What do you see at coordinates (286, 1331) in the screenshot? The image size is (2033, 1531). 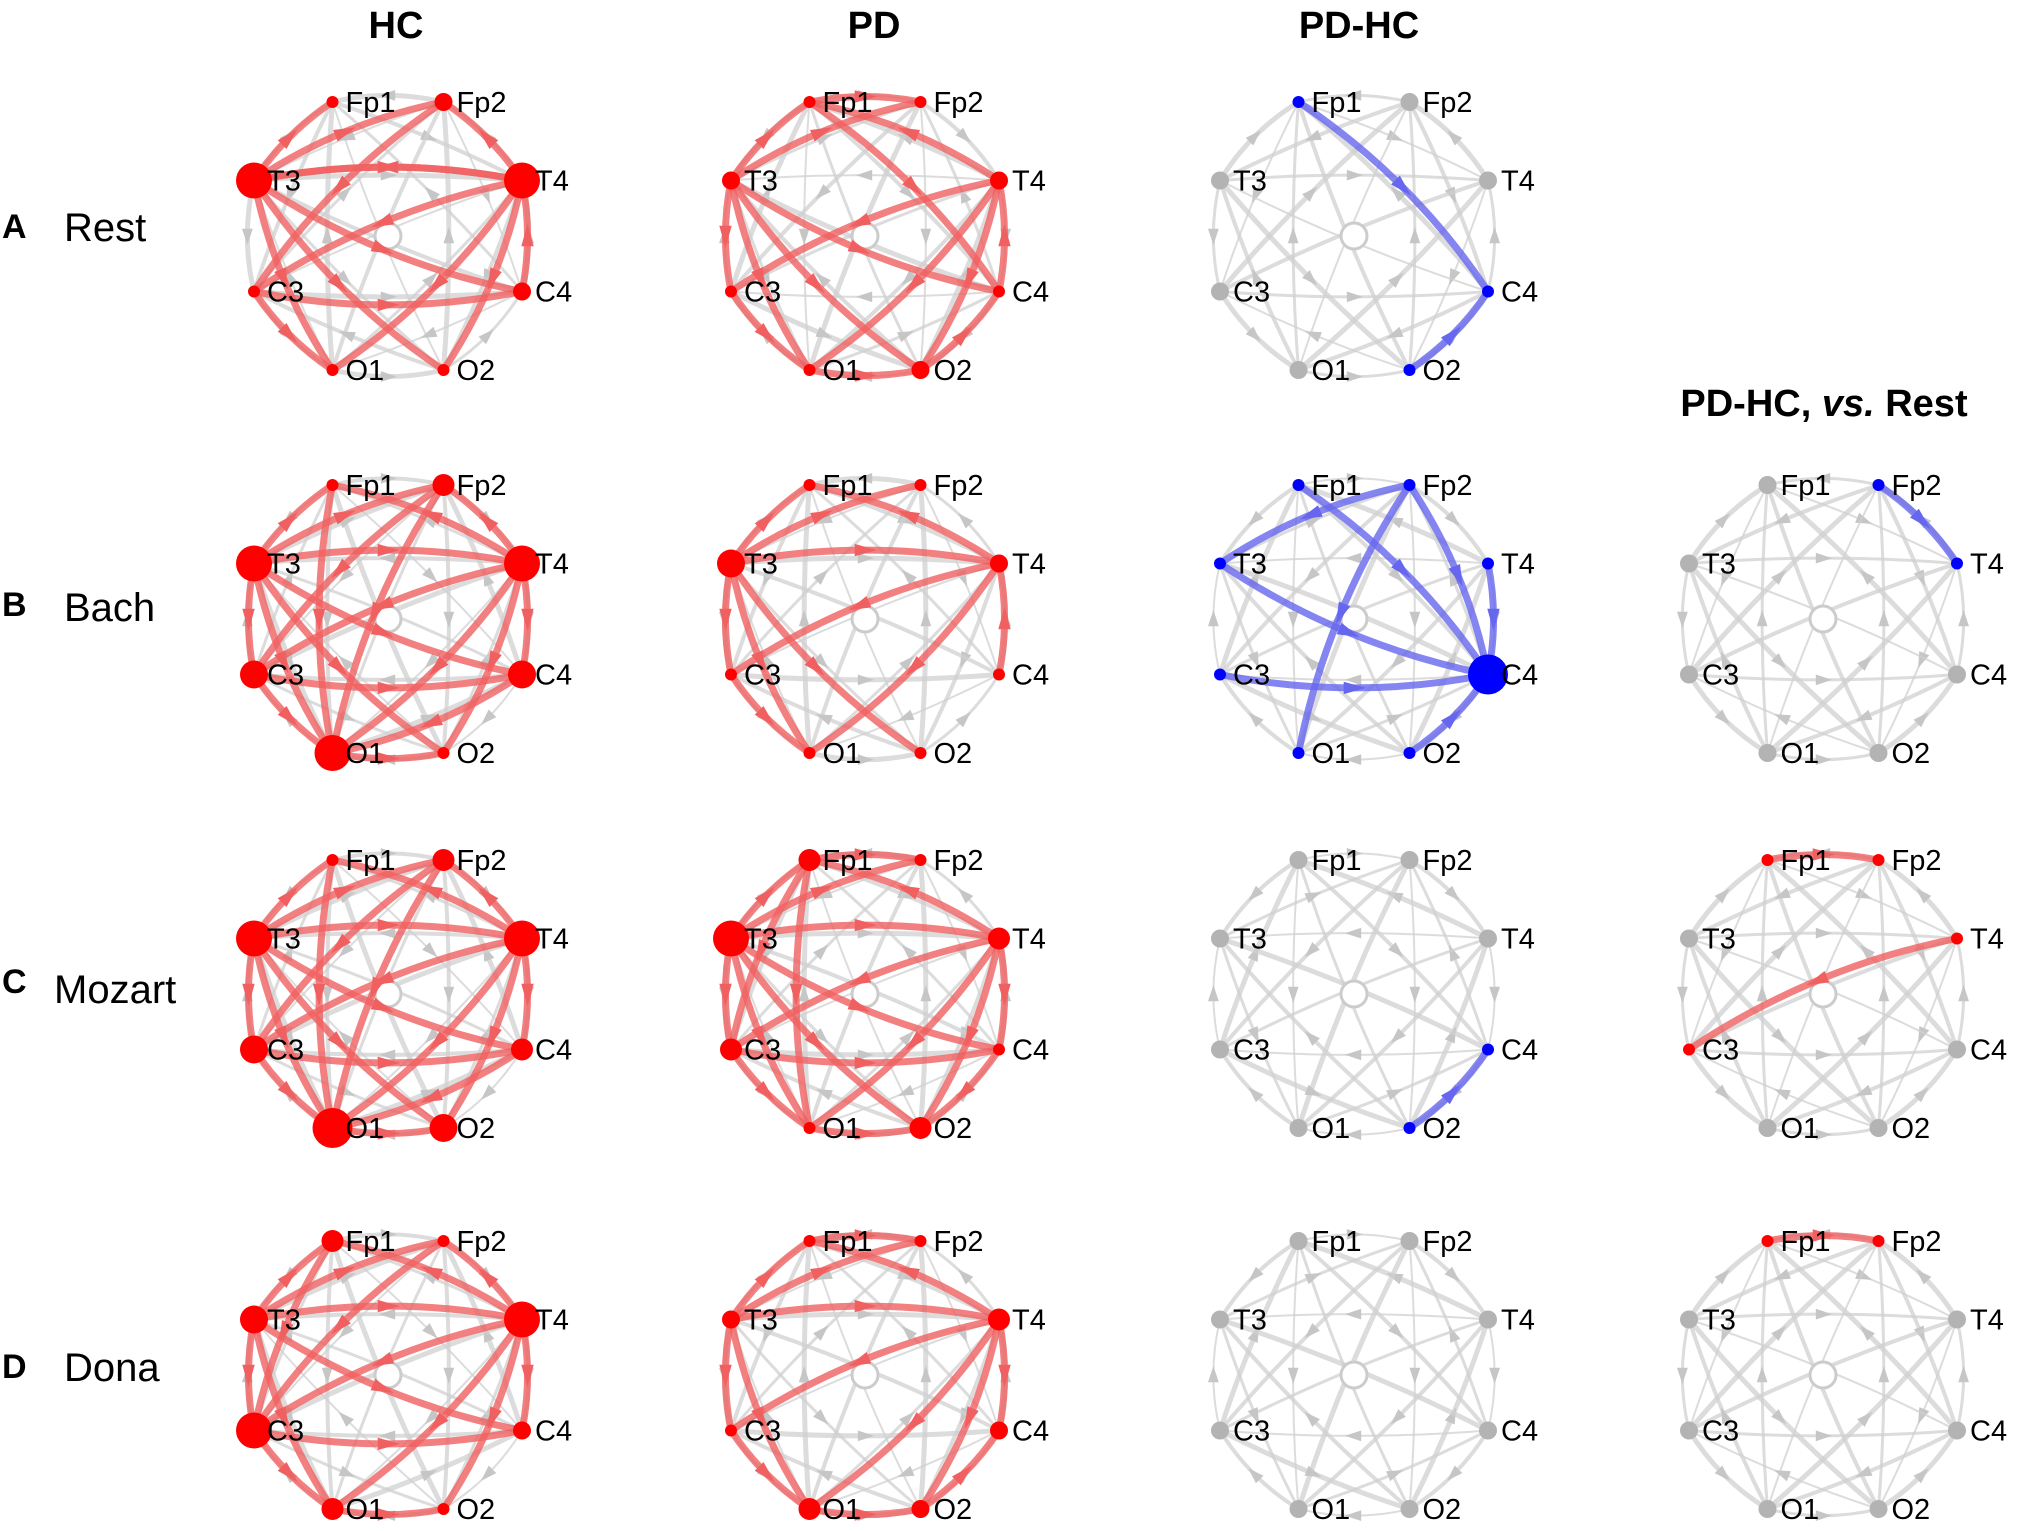 I see `edge-arrow-Fp1-to-C3` at bounding box center [286, 1331].